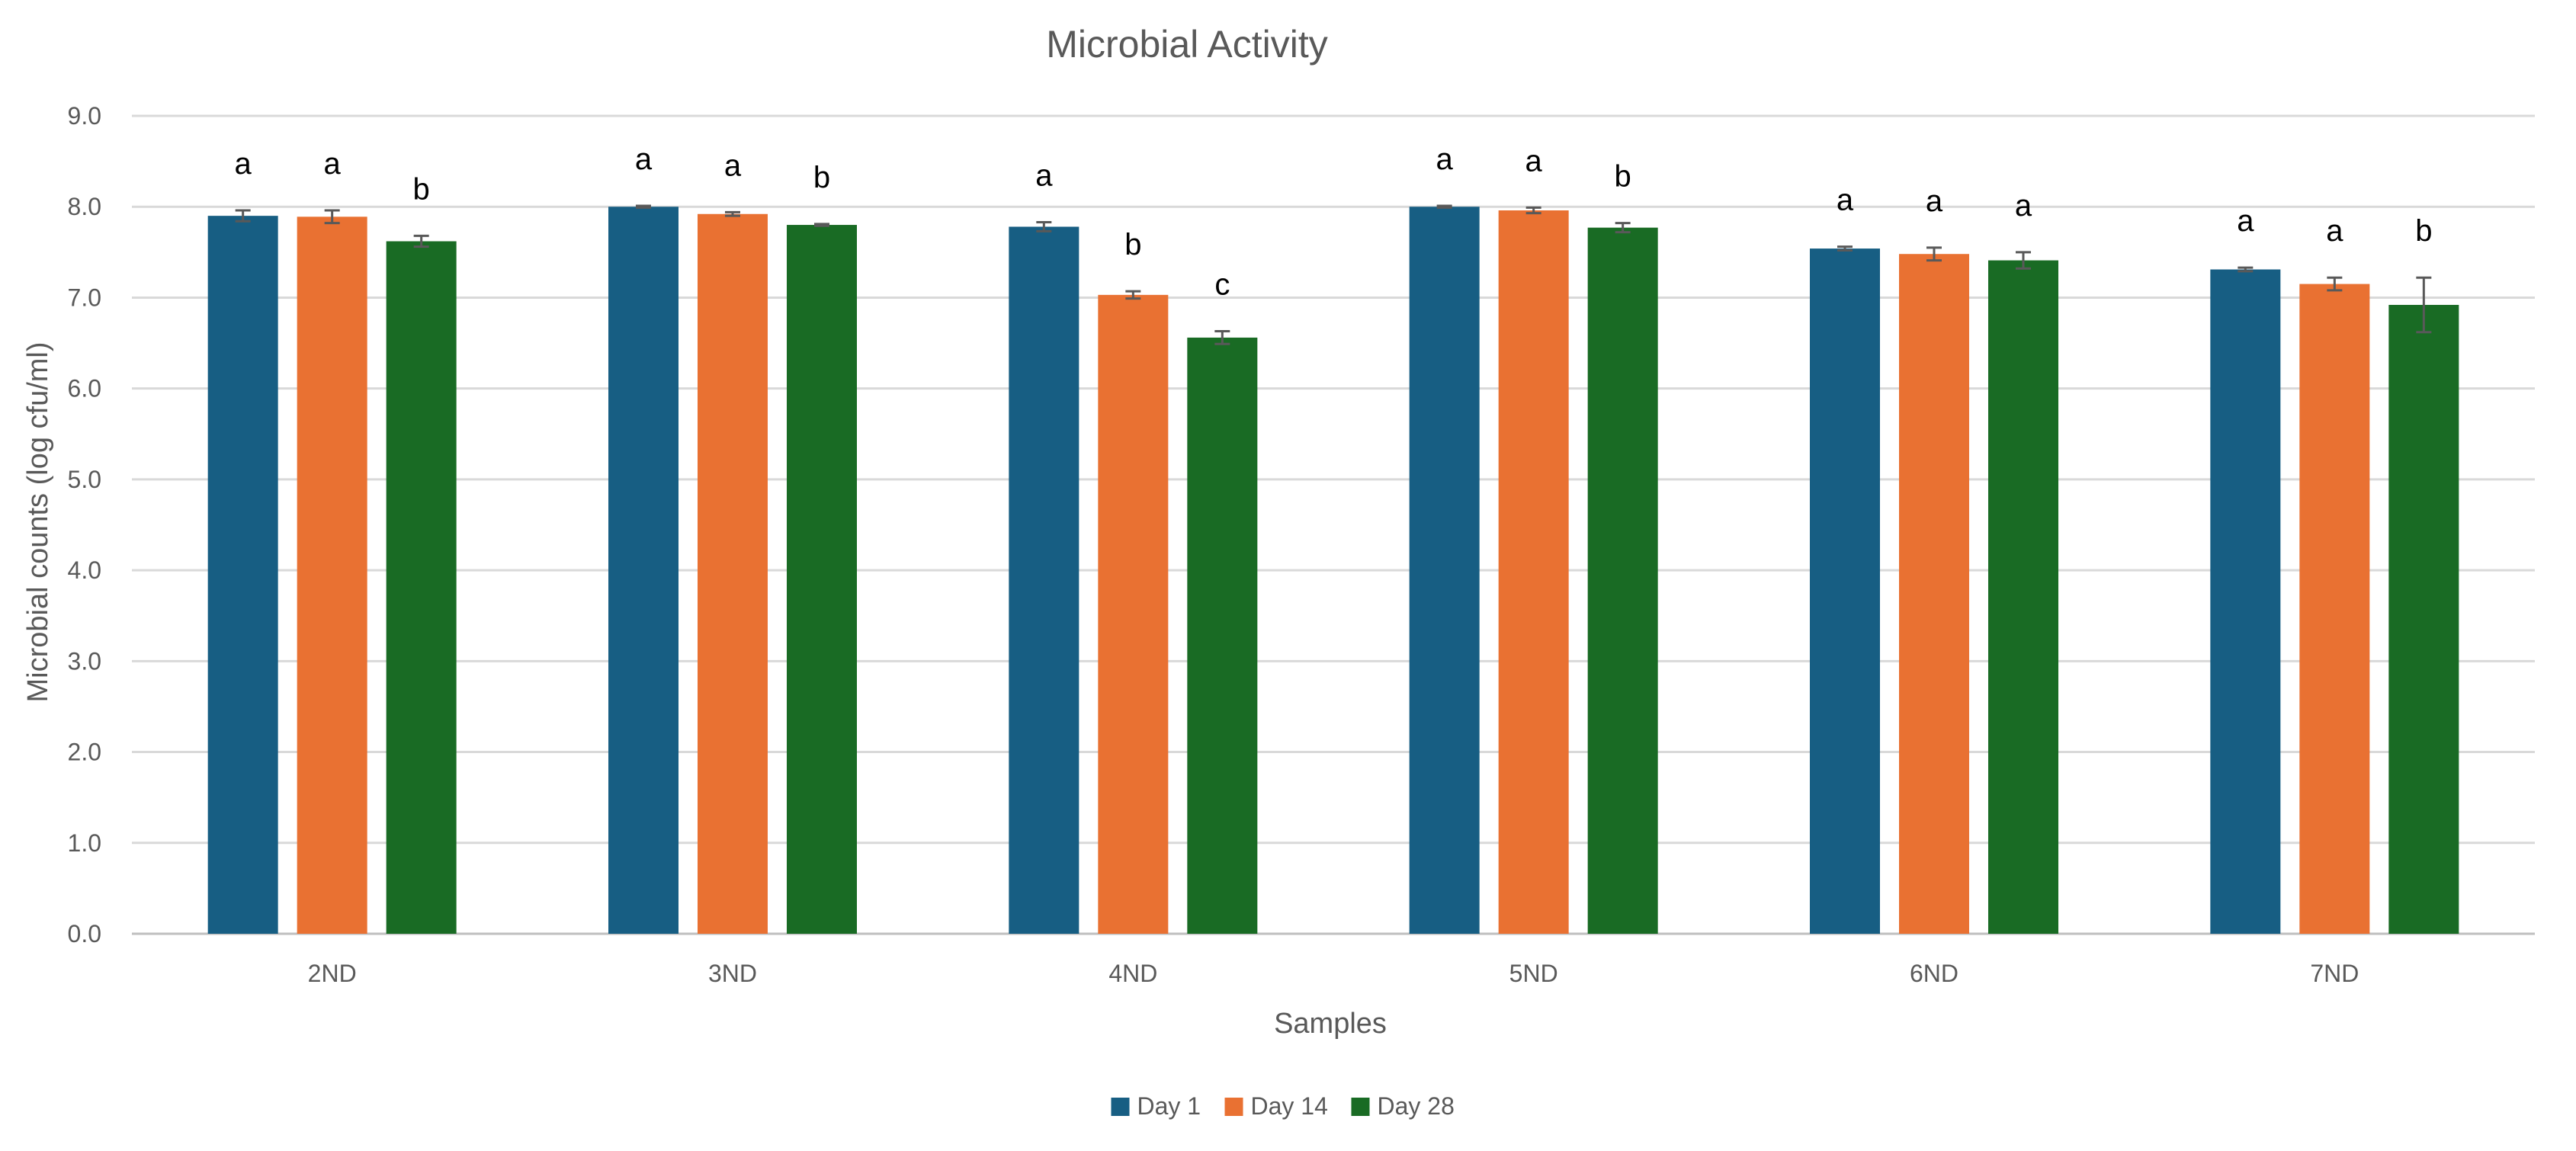 Image resolution: width=2576 pixels, height=1151 pixels. Describe the element at coordinates (84, 525) in the screenshot. I see `y-axis-tick-labels: 0.0 1.0 2.0 3.0 4.0 5.0 6.0 7.0 8.0 9.0` at that location.